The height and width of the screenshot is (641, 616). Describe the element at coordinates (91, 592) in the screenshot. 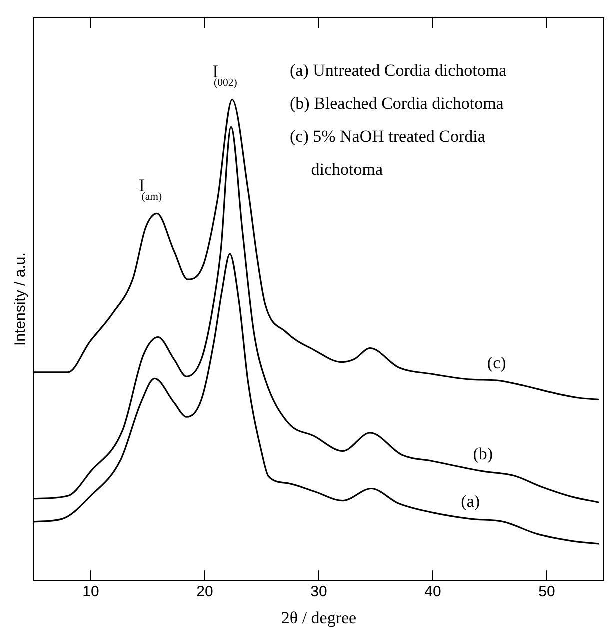

I see `x-tick-label: 10` at that location.